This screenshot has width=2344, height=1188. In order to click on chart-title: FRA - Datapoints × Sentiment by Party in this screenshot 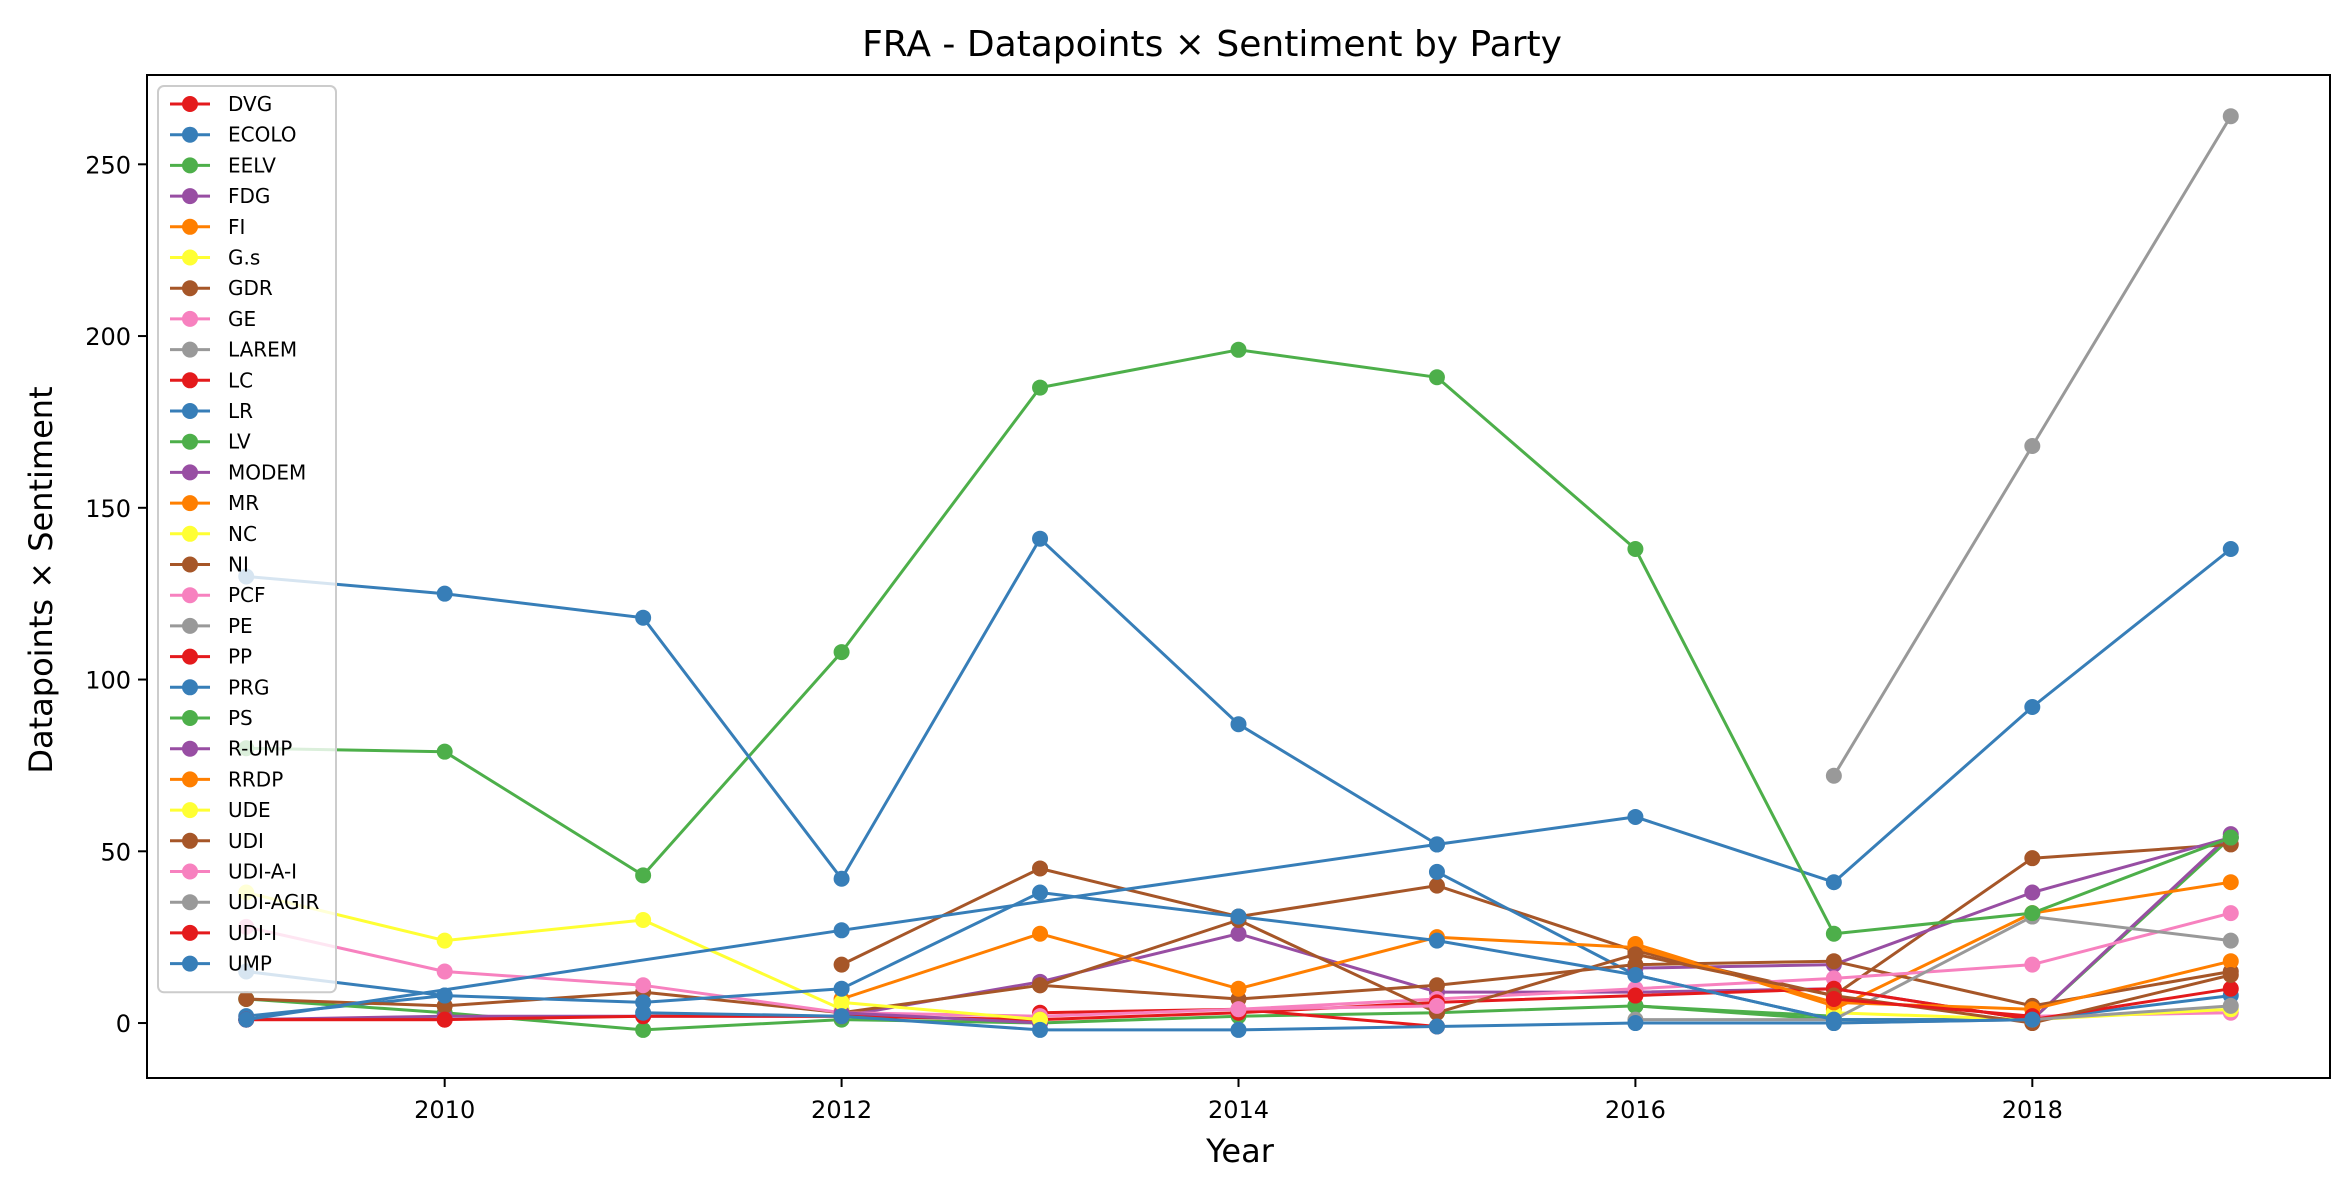, I will do `click(1212, 44)`.